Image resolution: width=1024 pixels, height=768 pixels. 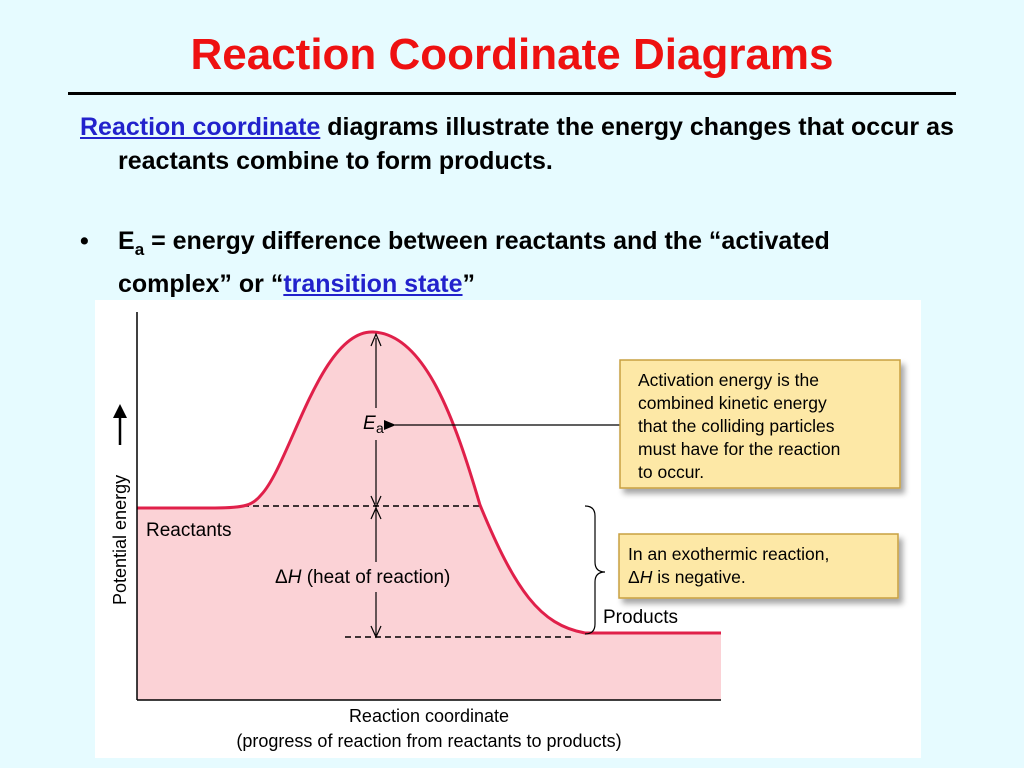 What do you see at coordinates (376, 513) in the screenshot?
I see `dh-top-arrowhead` at bounding box center [376, 513].